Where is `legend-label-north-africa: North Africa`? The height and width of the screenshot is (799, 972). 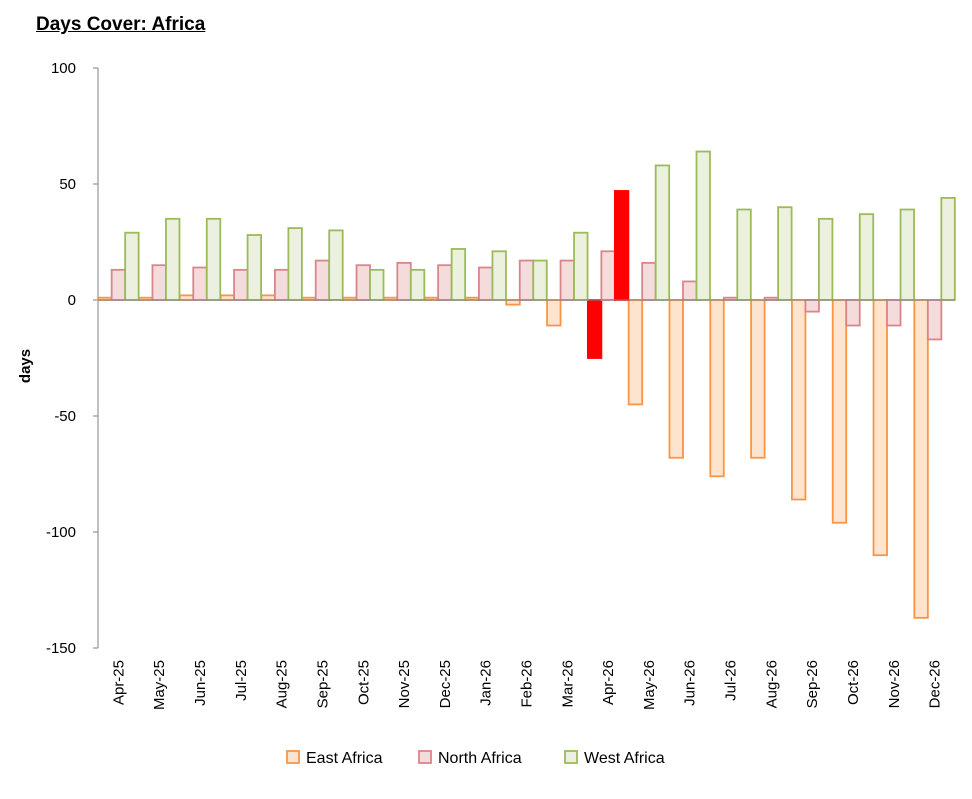
legend-label-north-africa: North Africa is located at coordinates (480, 758).